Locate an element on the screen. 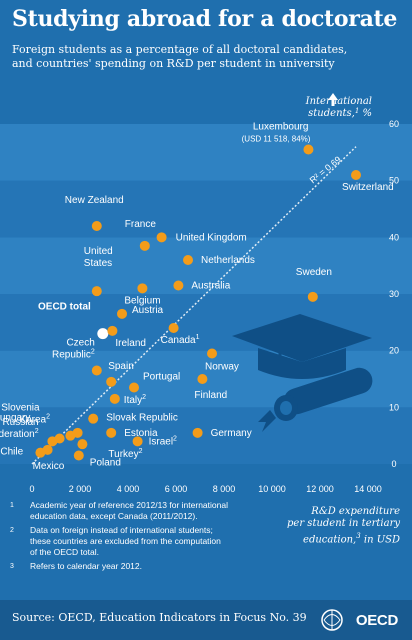  point-new-zealand is located at coordinates (96, 226).